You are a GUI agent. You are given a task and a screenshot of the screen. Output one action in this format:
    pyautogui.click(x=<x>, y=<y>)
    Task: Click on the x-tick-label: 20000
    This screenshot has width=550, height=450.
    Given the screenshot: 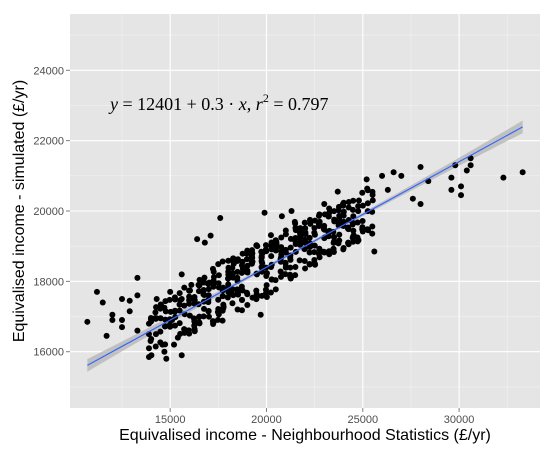 What is the action you would take?
    pyautogui.click(x=266, y=420)
    